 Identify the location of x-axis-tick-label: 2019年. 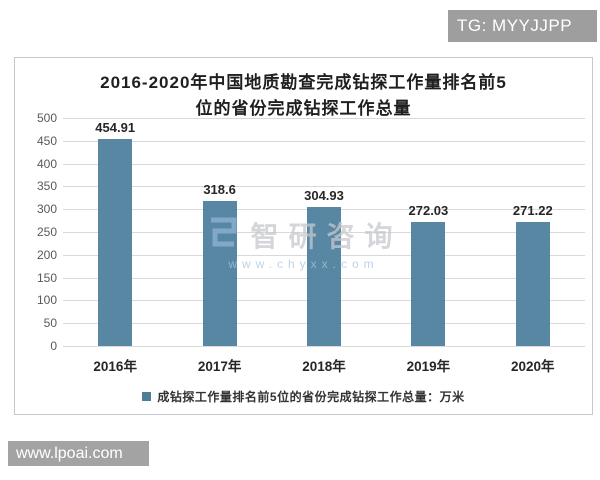
(428, 366).